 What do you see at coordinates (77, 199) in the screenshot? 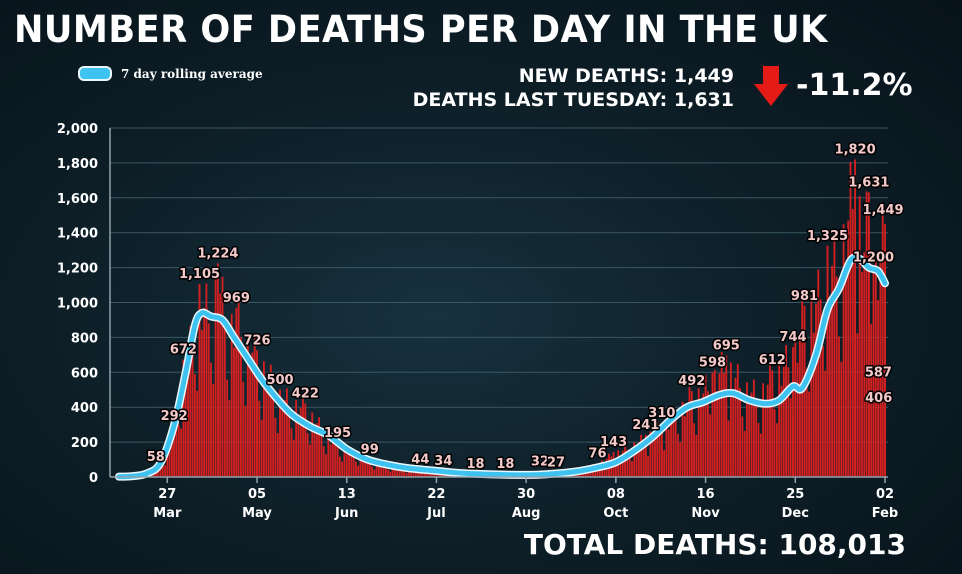
I see `y-tick-label: 1,600` at bounding box center [77, 199].